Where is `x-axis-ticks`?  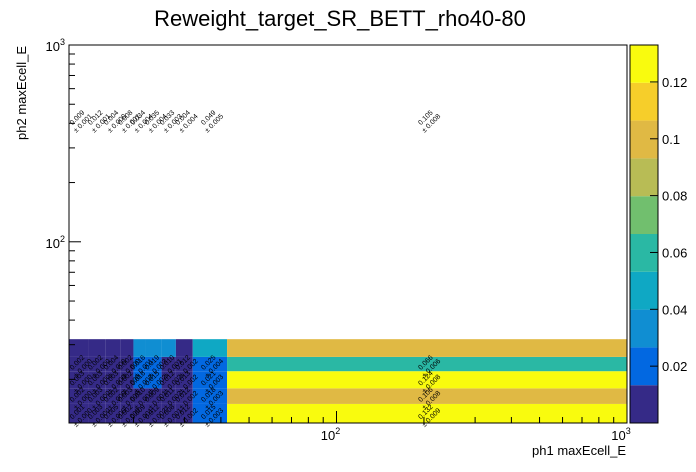
x-axis-ticks is located at coordinates (380, 417).